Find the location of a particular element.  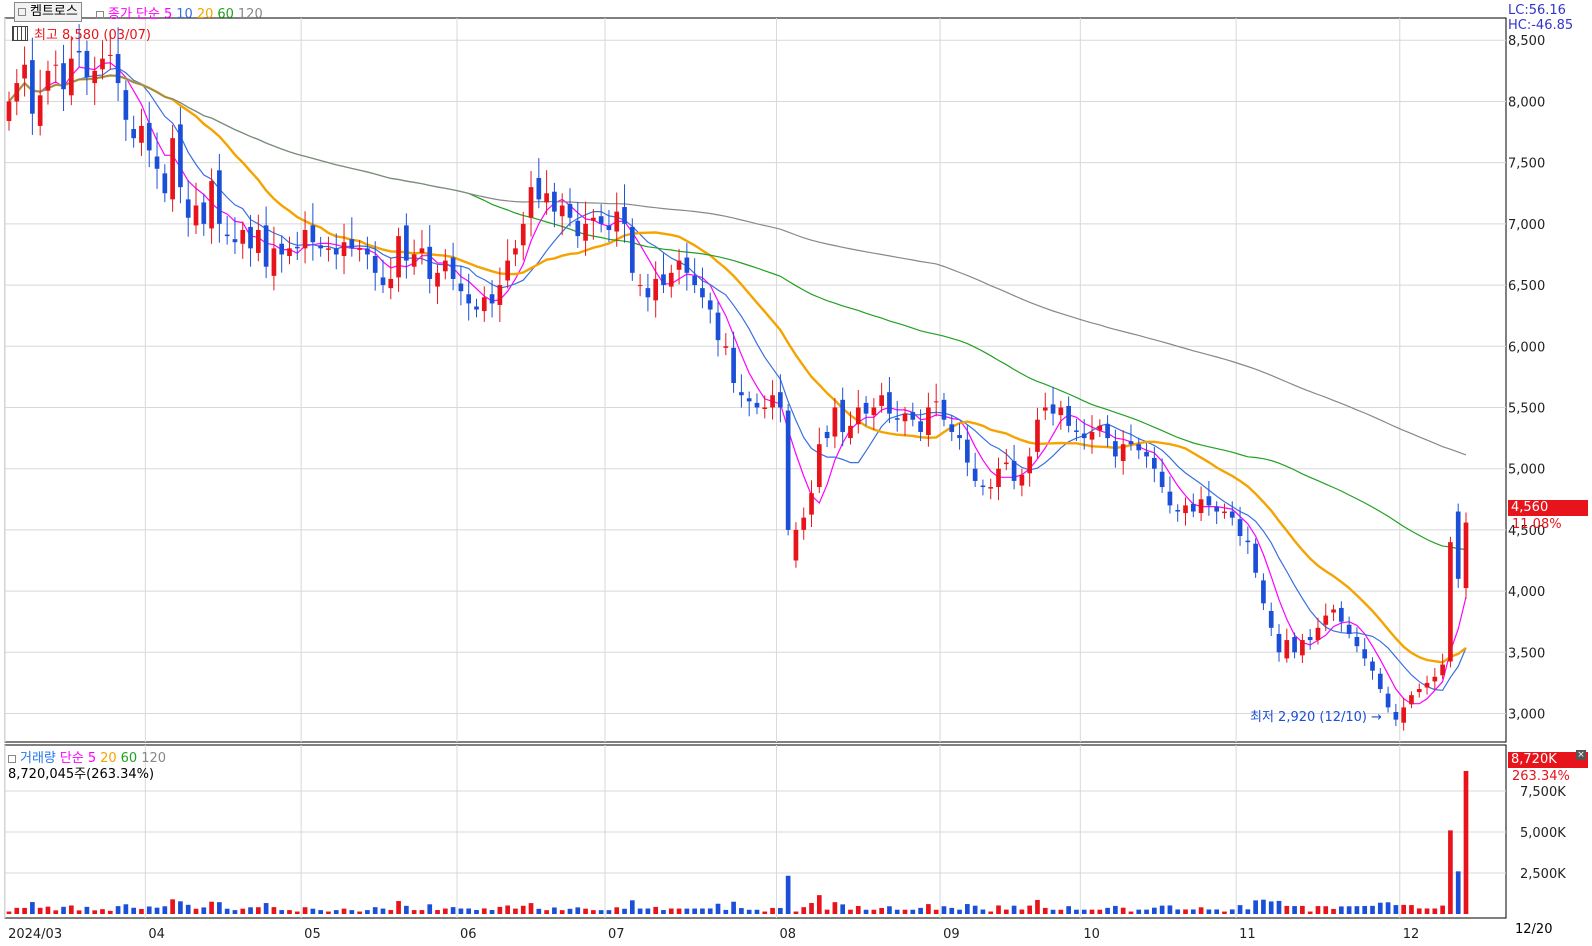

panel-toggle-icon is located at coordinates (22, 11).